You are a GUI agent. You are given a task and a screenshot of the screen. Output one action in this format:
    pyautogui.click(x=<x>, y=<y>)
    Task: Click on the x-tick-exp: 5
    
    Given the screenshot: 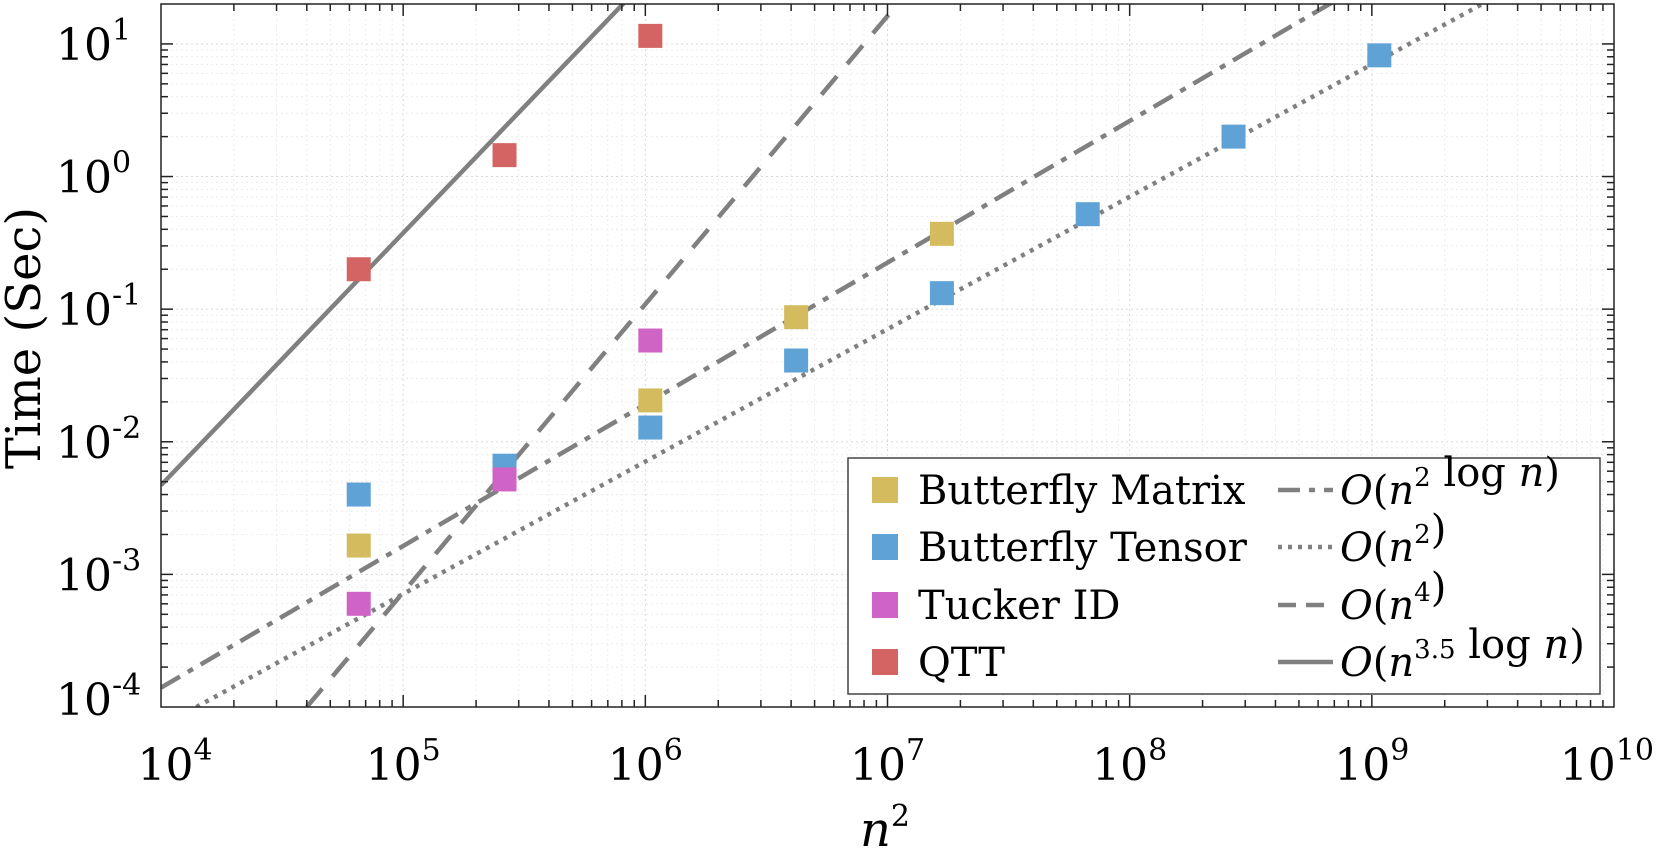 What is the action you would take?
    pyautogui.click(x=431, y=750)
    